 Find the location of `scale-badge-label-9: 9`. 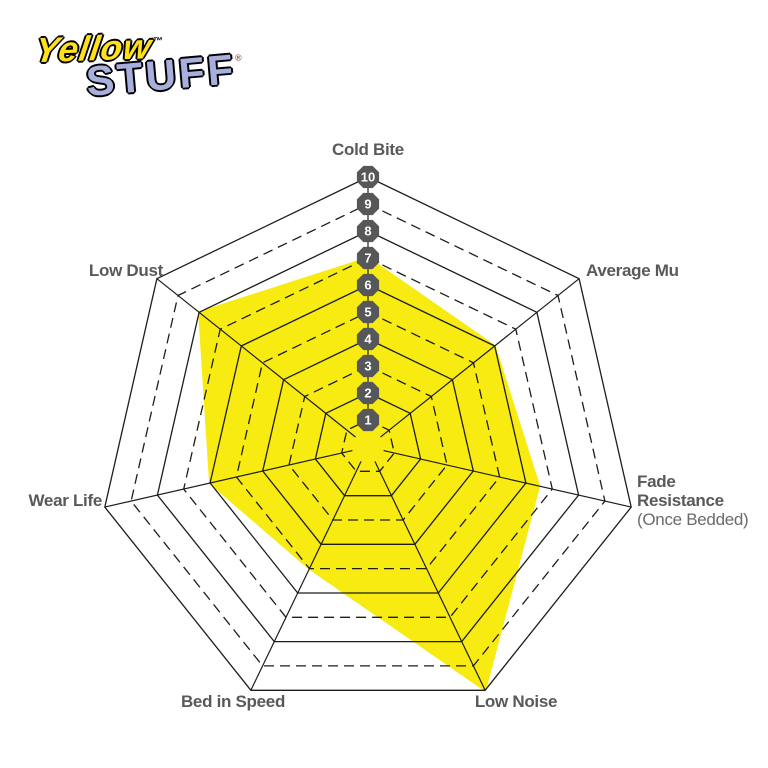

scale-badge-label-9: 9 is located at coordinates (367, 204).